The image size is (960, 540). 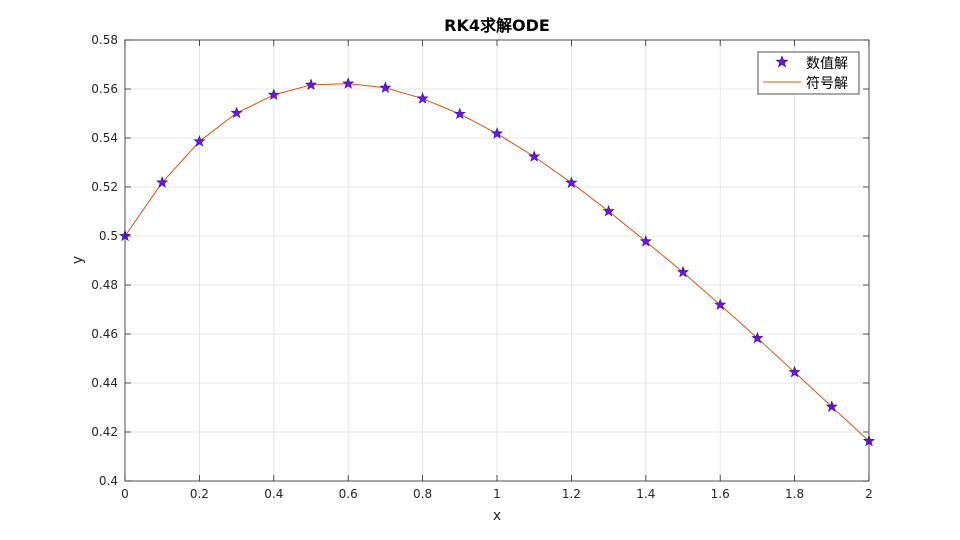 What do you see at coordinates (422, 494) in the screenshot?
I see `x-tick-label: 0.8` at bounding box center [422, 494].